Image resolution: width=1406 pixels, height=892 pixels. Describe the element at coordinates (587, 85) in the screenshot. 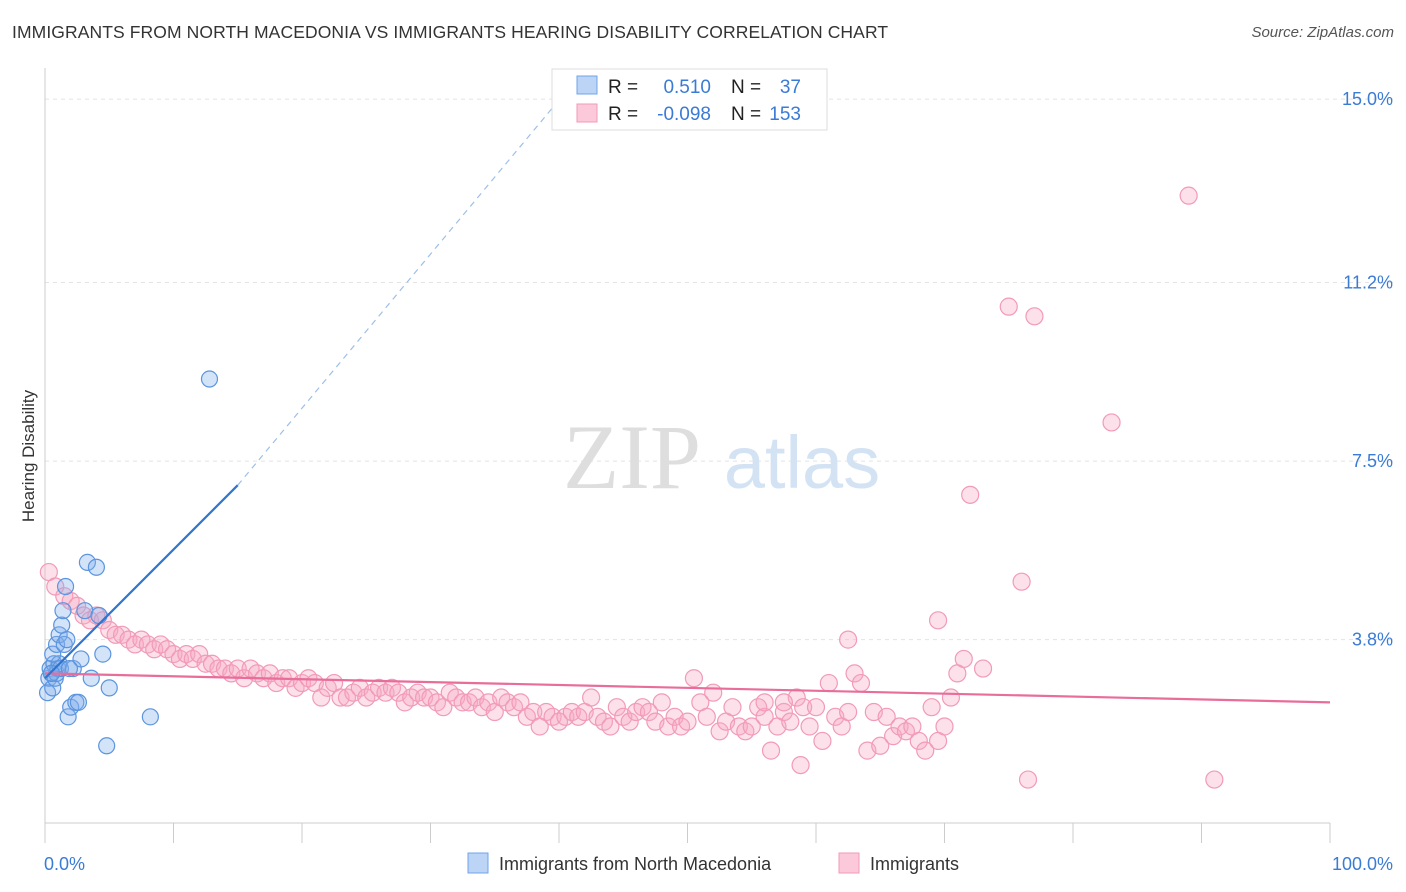

I see `stats-legend-blue-swatch` at that location.